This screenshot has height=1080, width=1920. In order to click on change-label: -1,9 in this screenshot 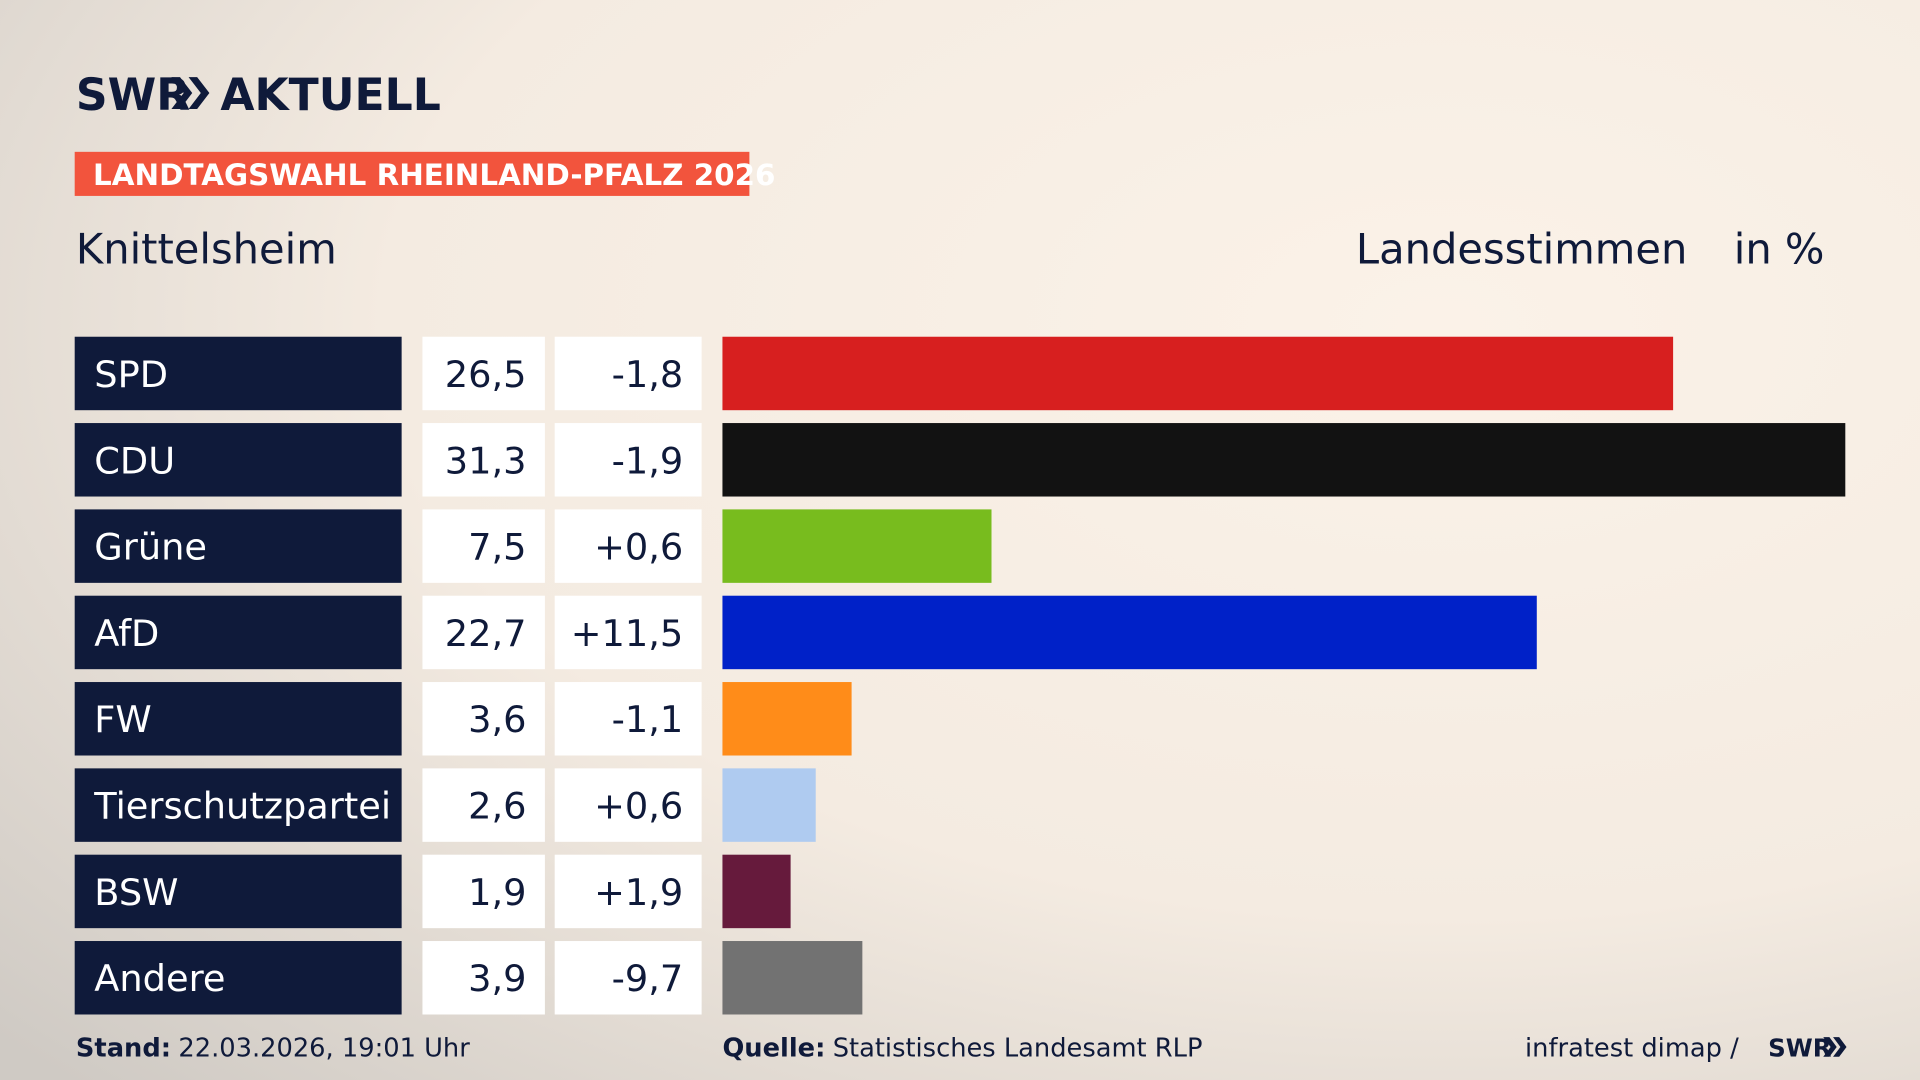, I will do `click(648, 460)`.